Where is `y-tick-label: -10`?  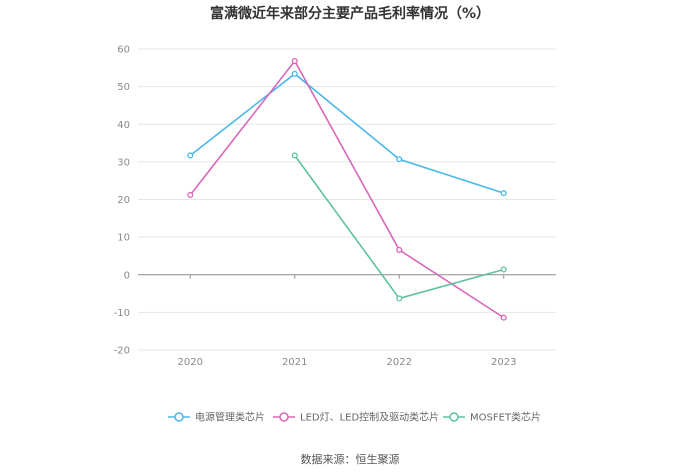
y-tick-label: -10 is located at coordinates (122, 313).